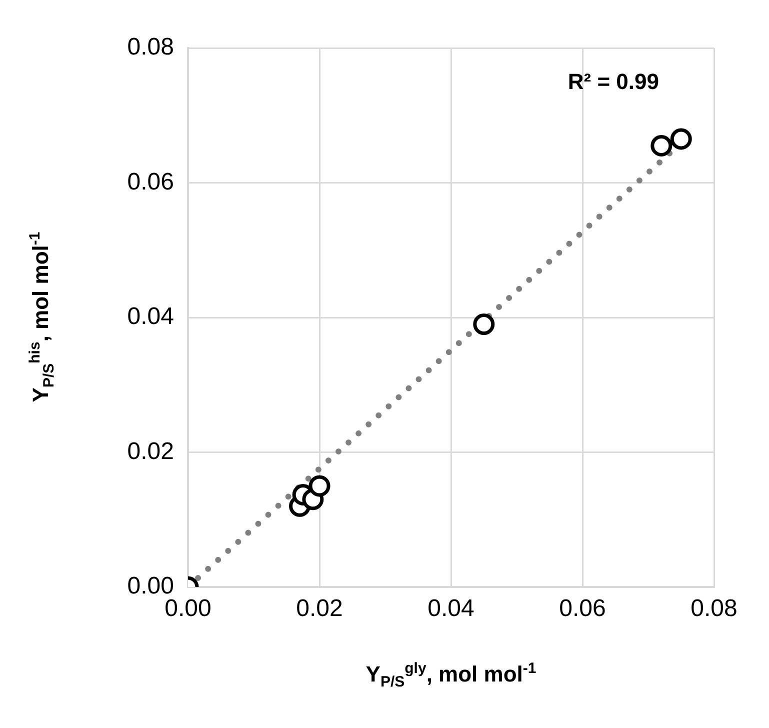  I want to click on y-tick-label: 0.02, so click(150, 451).